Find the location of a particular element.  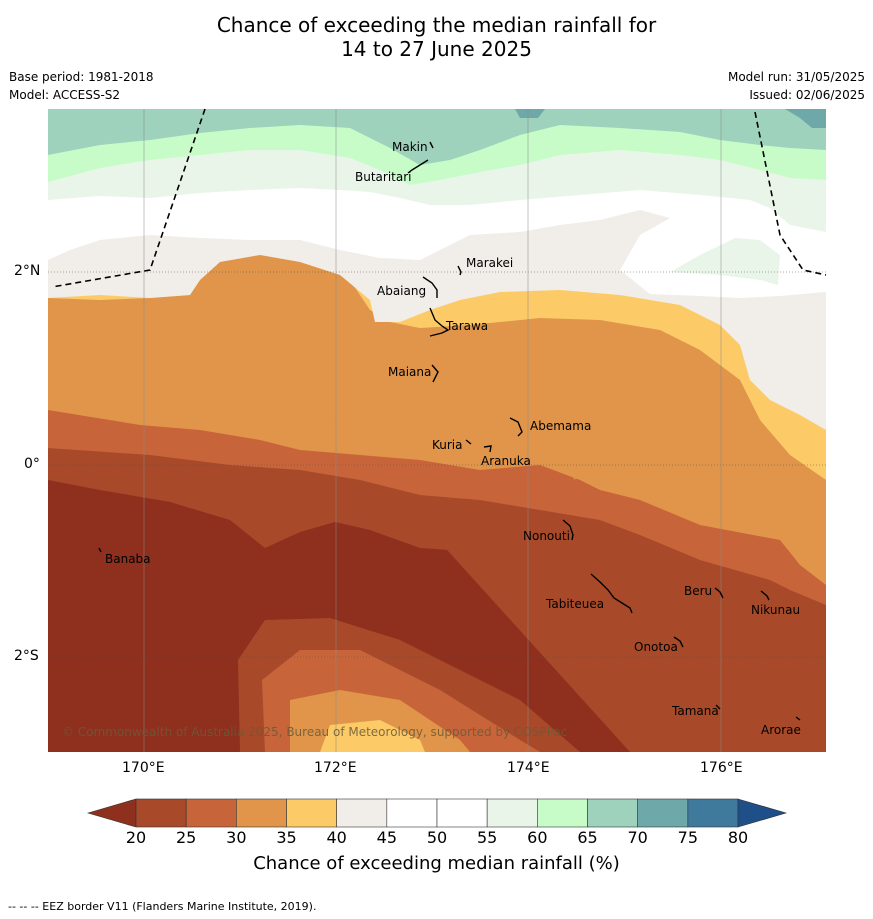

colorbar-tick-label: 75 is located at coordinates (687, 837).